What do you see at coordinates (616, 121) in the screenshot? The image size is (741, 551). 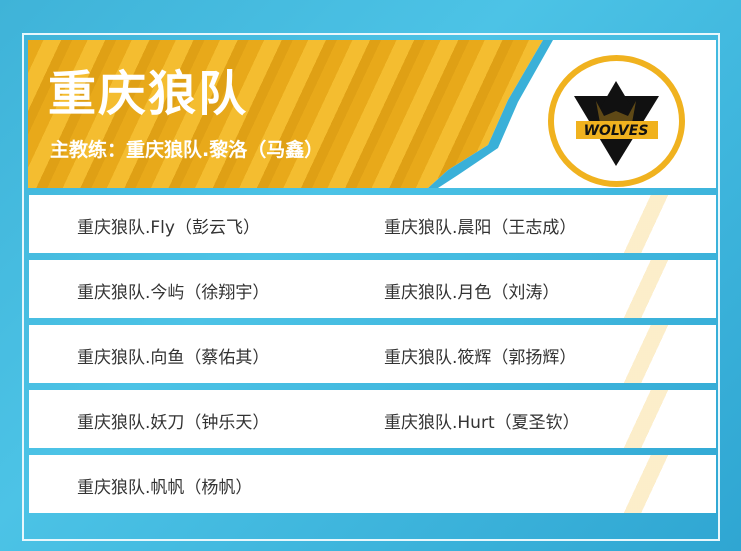 I see `team-logo: WOLVES` at bounding box center [616, 121].